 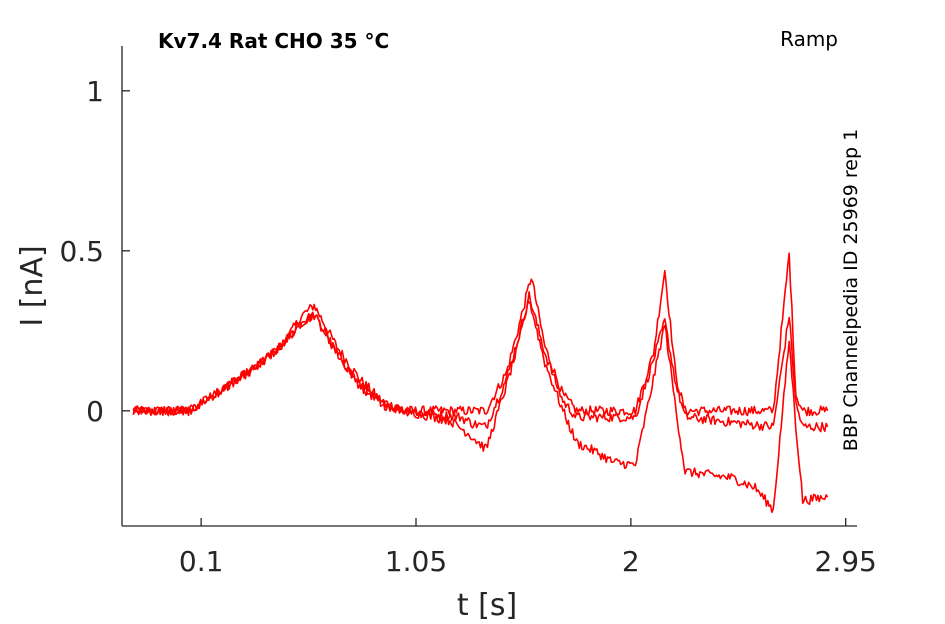 I want to click on x-tick-label: 2, so click(x=631, y=561).